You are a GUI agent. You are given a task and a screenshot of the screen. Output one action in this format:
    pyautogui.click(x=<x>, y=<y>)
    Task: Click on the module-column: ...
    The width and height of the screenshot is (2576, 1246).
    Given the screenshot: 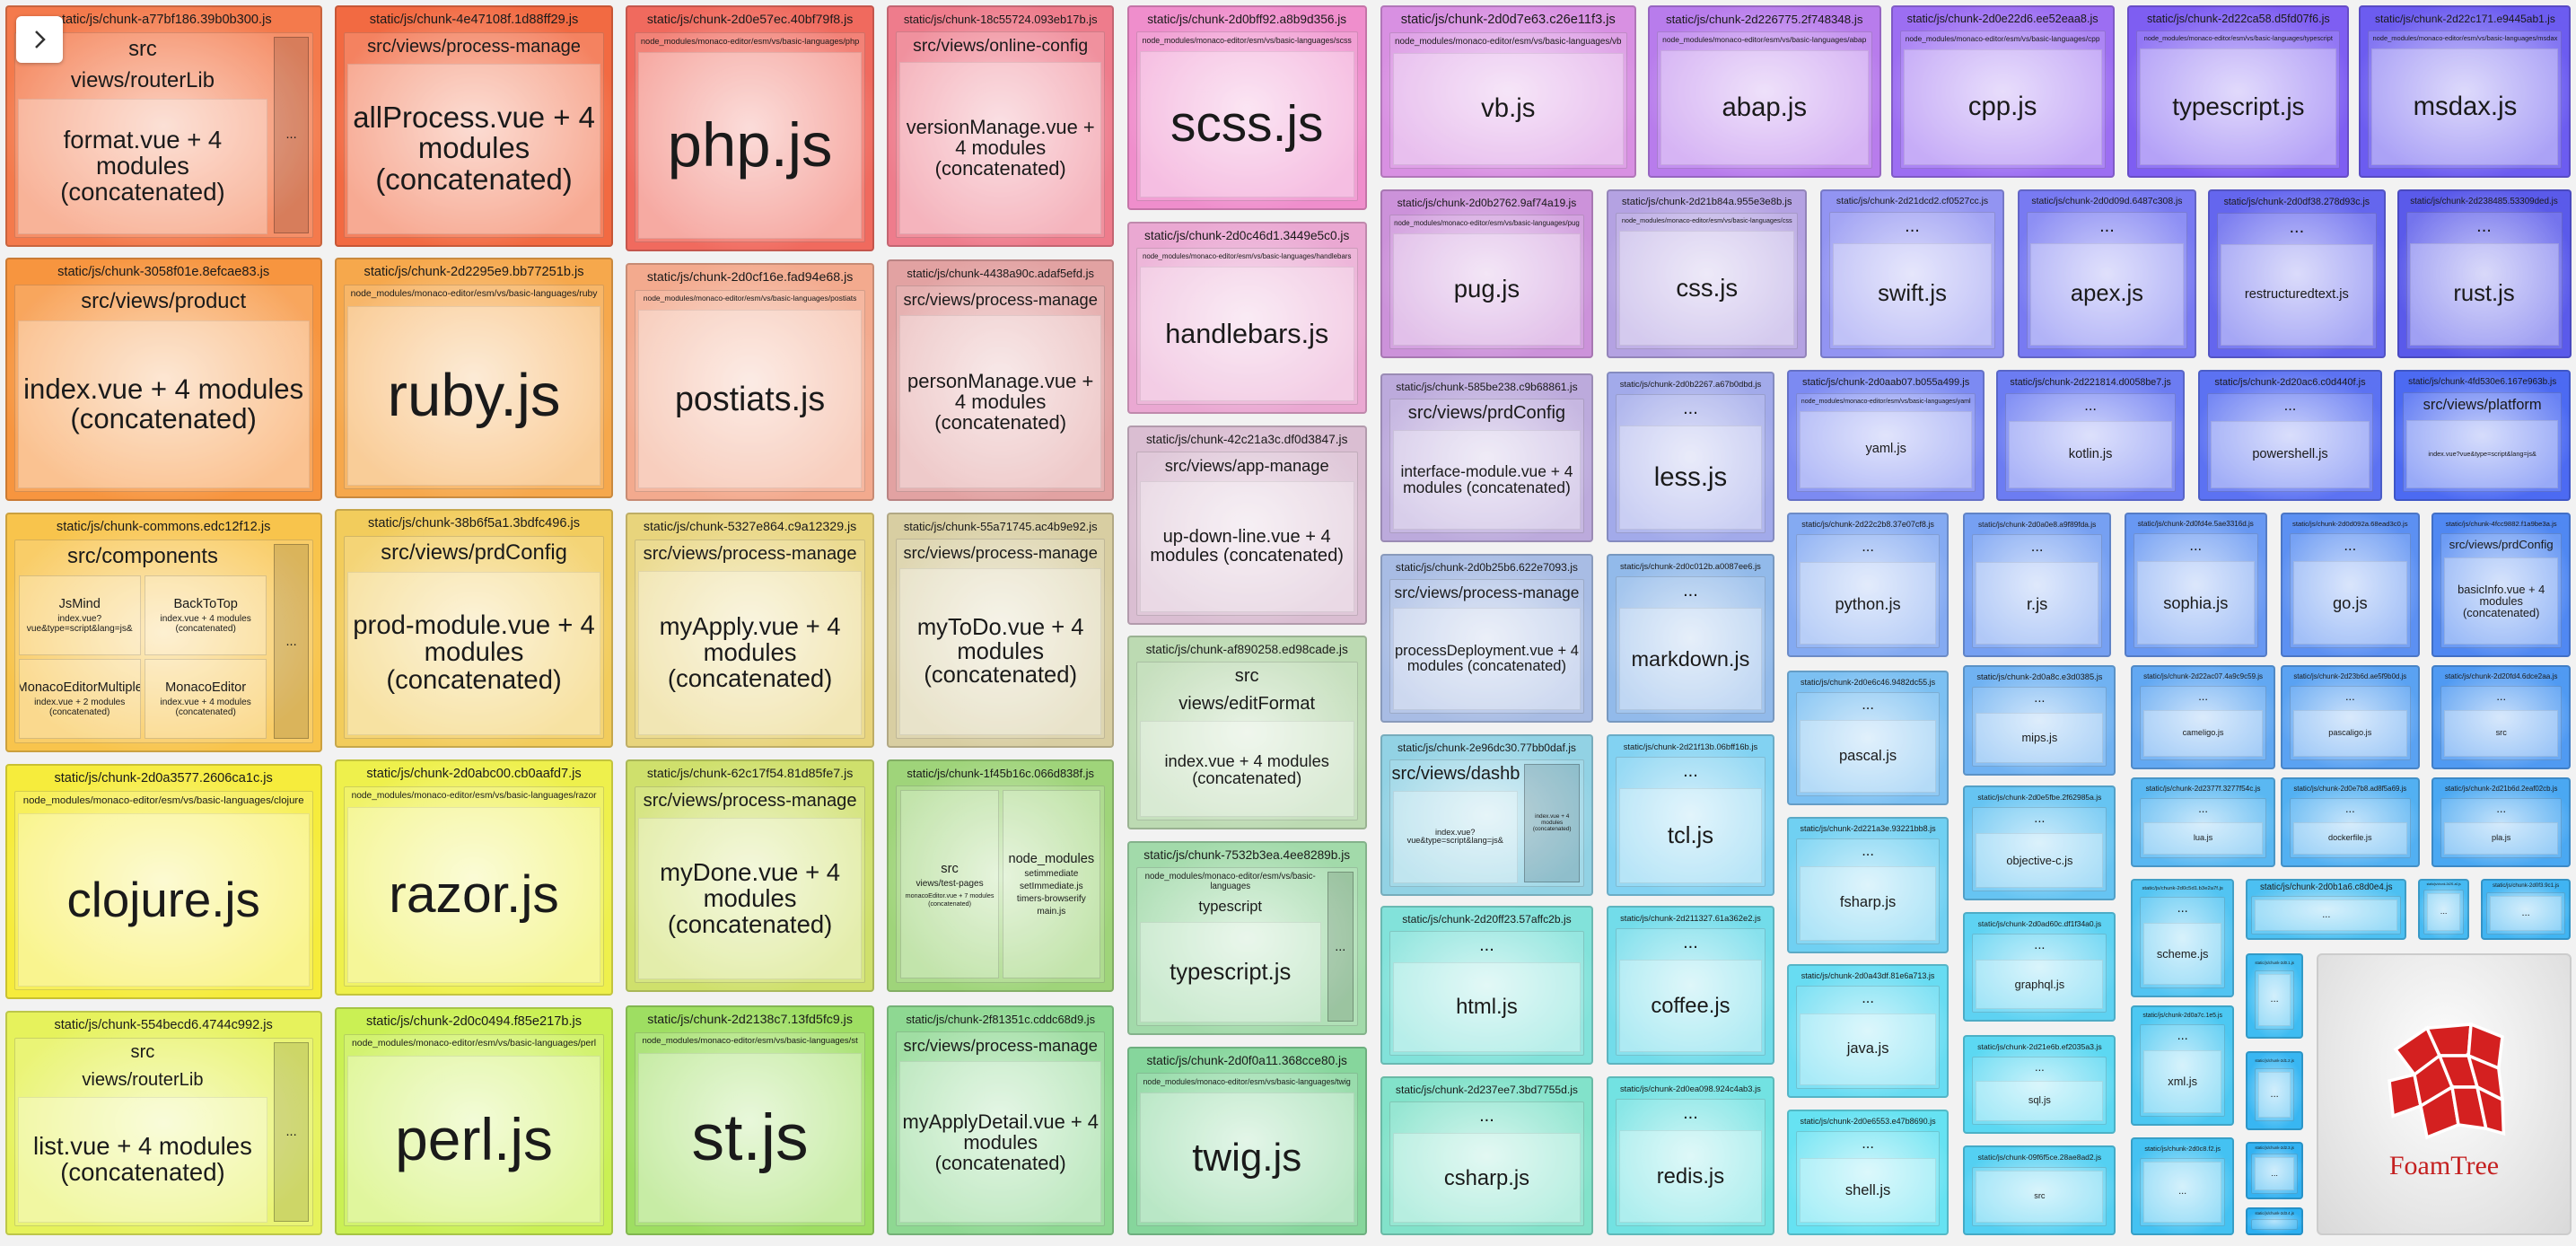 What is the action you would take?
    pyautogui.click(x=2182, y=1192)
    